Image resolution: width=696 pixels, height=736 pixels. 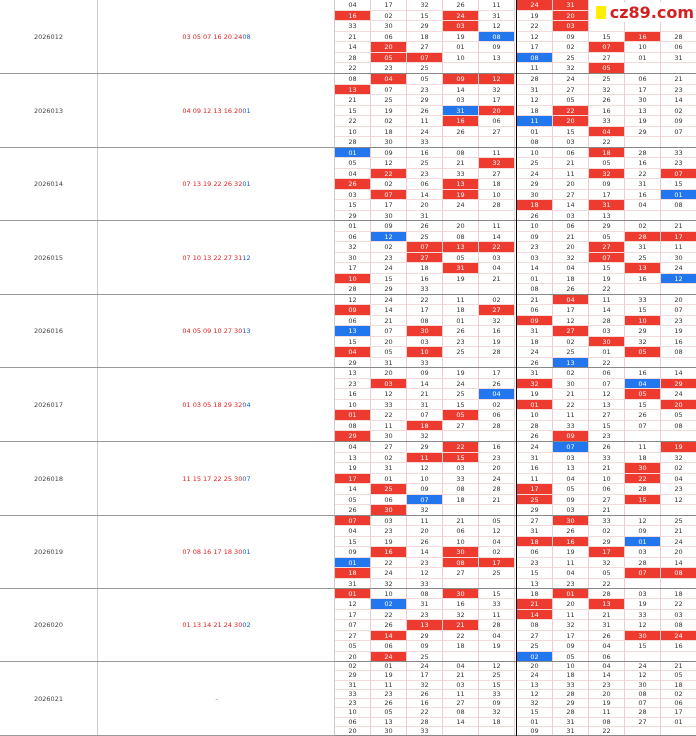 I want to click on red-balls: 03 05 07 16 20 24, so click(x=212, y=36).